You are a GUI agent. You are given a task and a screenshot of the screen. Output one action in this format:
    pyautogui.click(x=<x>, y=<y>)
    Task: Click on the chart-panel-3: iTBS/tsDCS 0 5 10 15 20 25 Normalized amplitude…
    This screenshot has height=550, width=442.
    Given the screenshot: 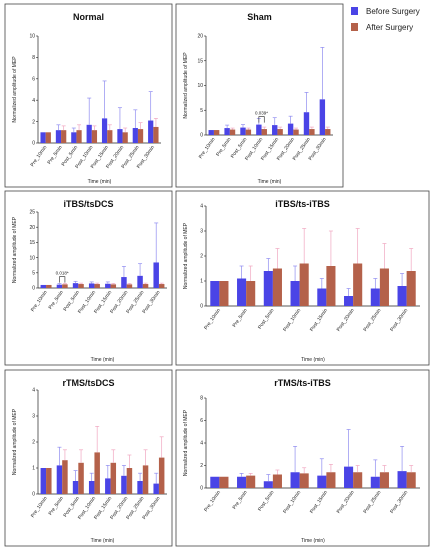 What is the action you would take?
    pyautogui.click(x=88, y=278)
    